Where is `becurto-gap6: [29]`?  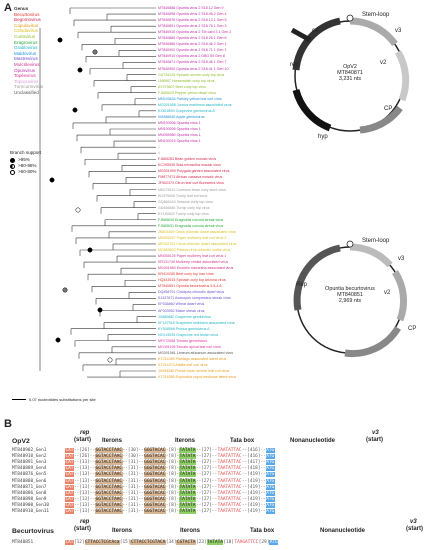 becurto-gap6: [29] is located at coordinates (264, 542).